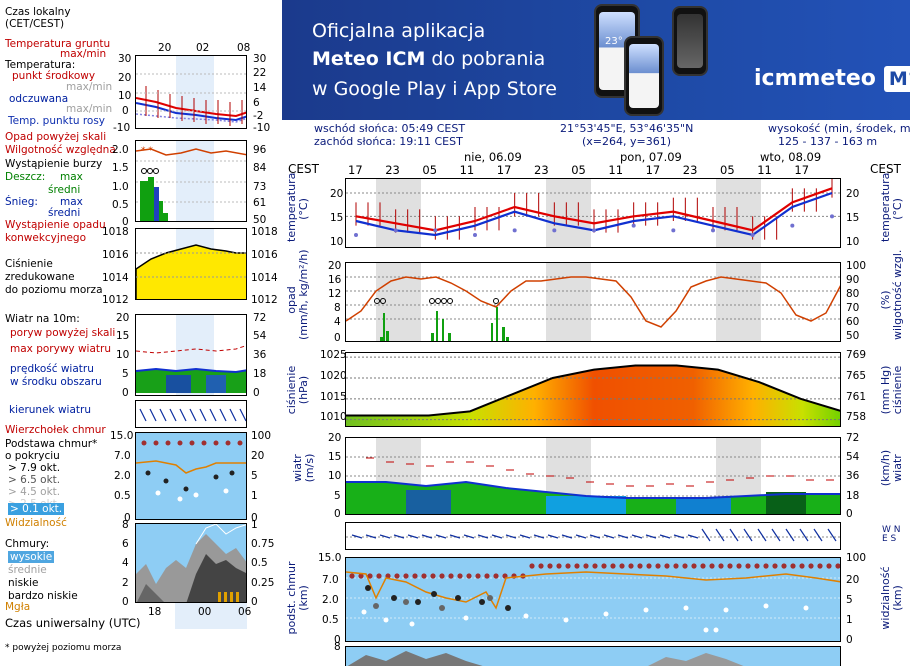 The height and width of the screenshot is (666, 910). I want to click on day-label-3: wto, 08.09, so click(791, 157).